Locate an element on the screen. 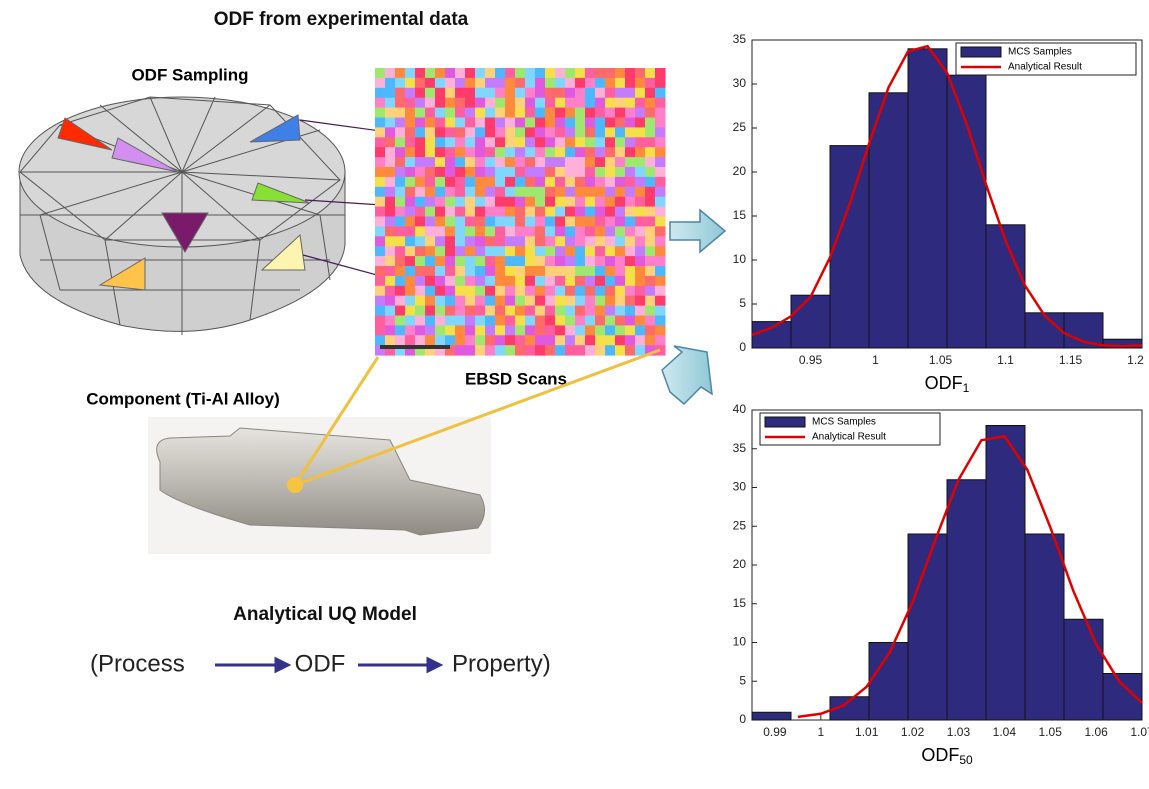 The image size is (1149, 789). legend-swatch is located at coordinates (785, 422).